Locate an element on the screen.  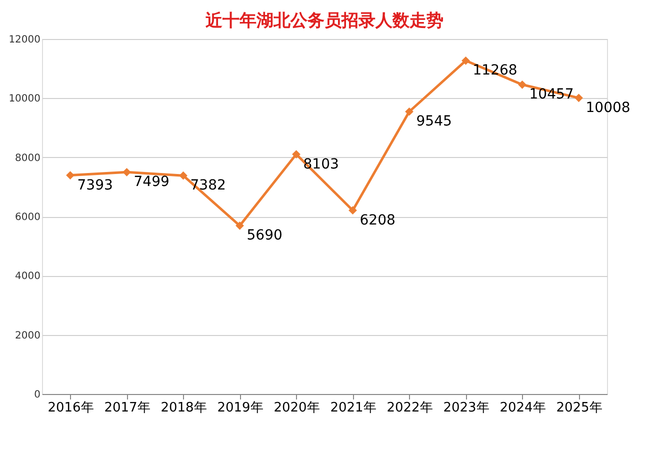
chart-title: 近十年湖北公务员招录人数走势 is located at coordinates (324, 21).